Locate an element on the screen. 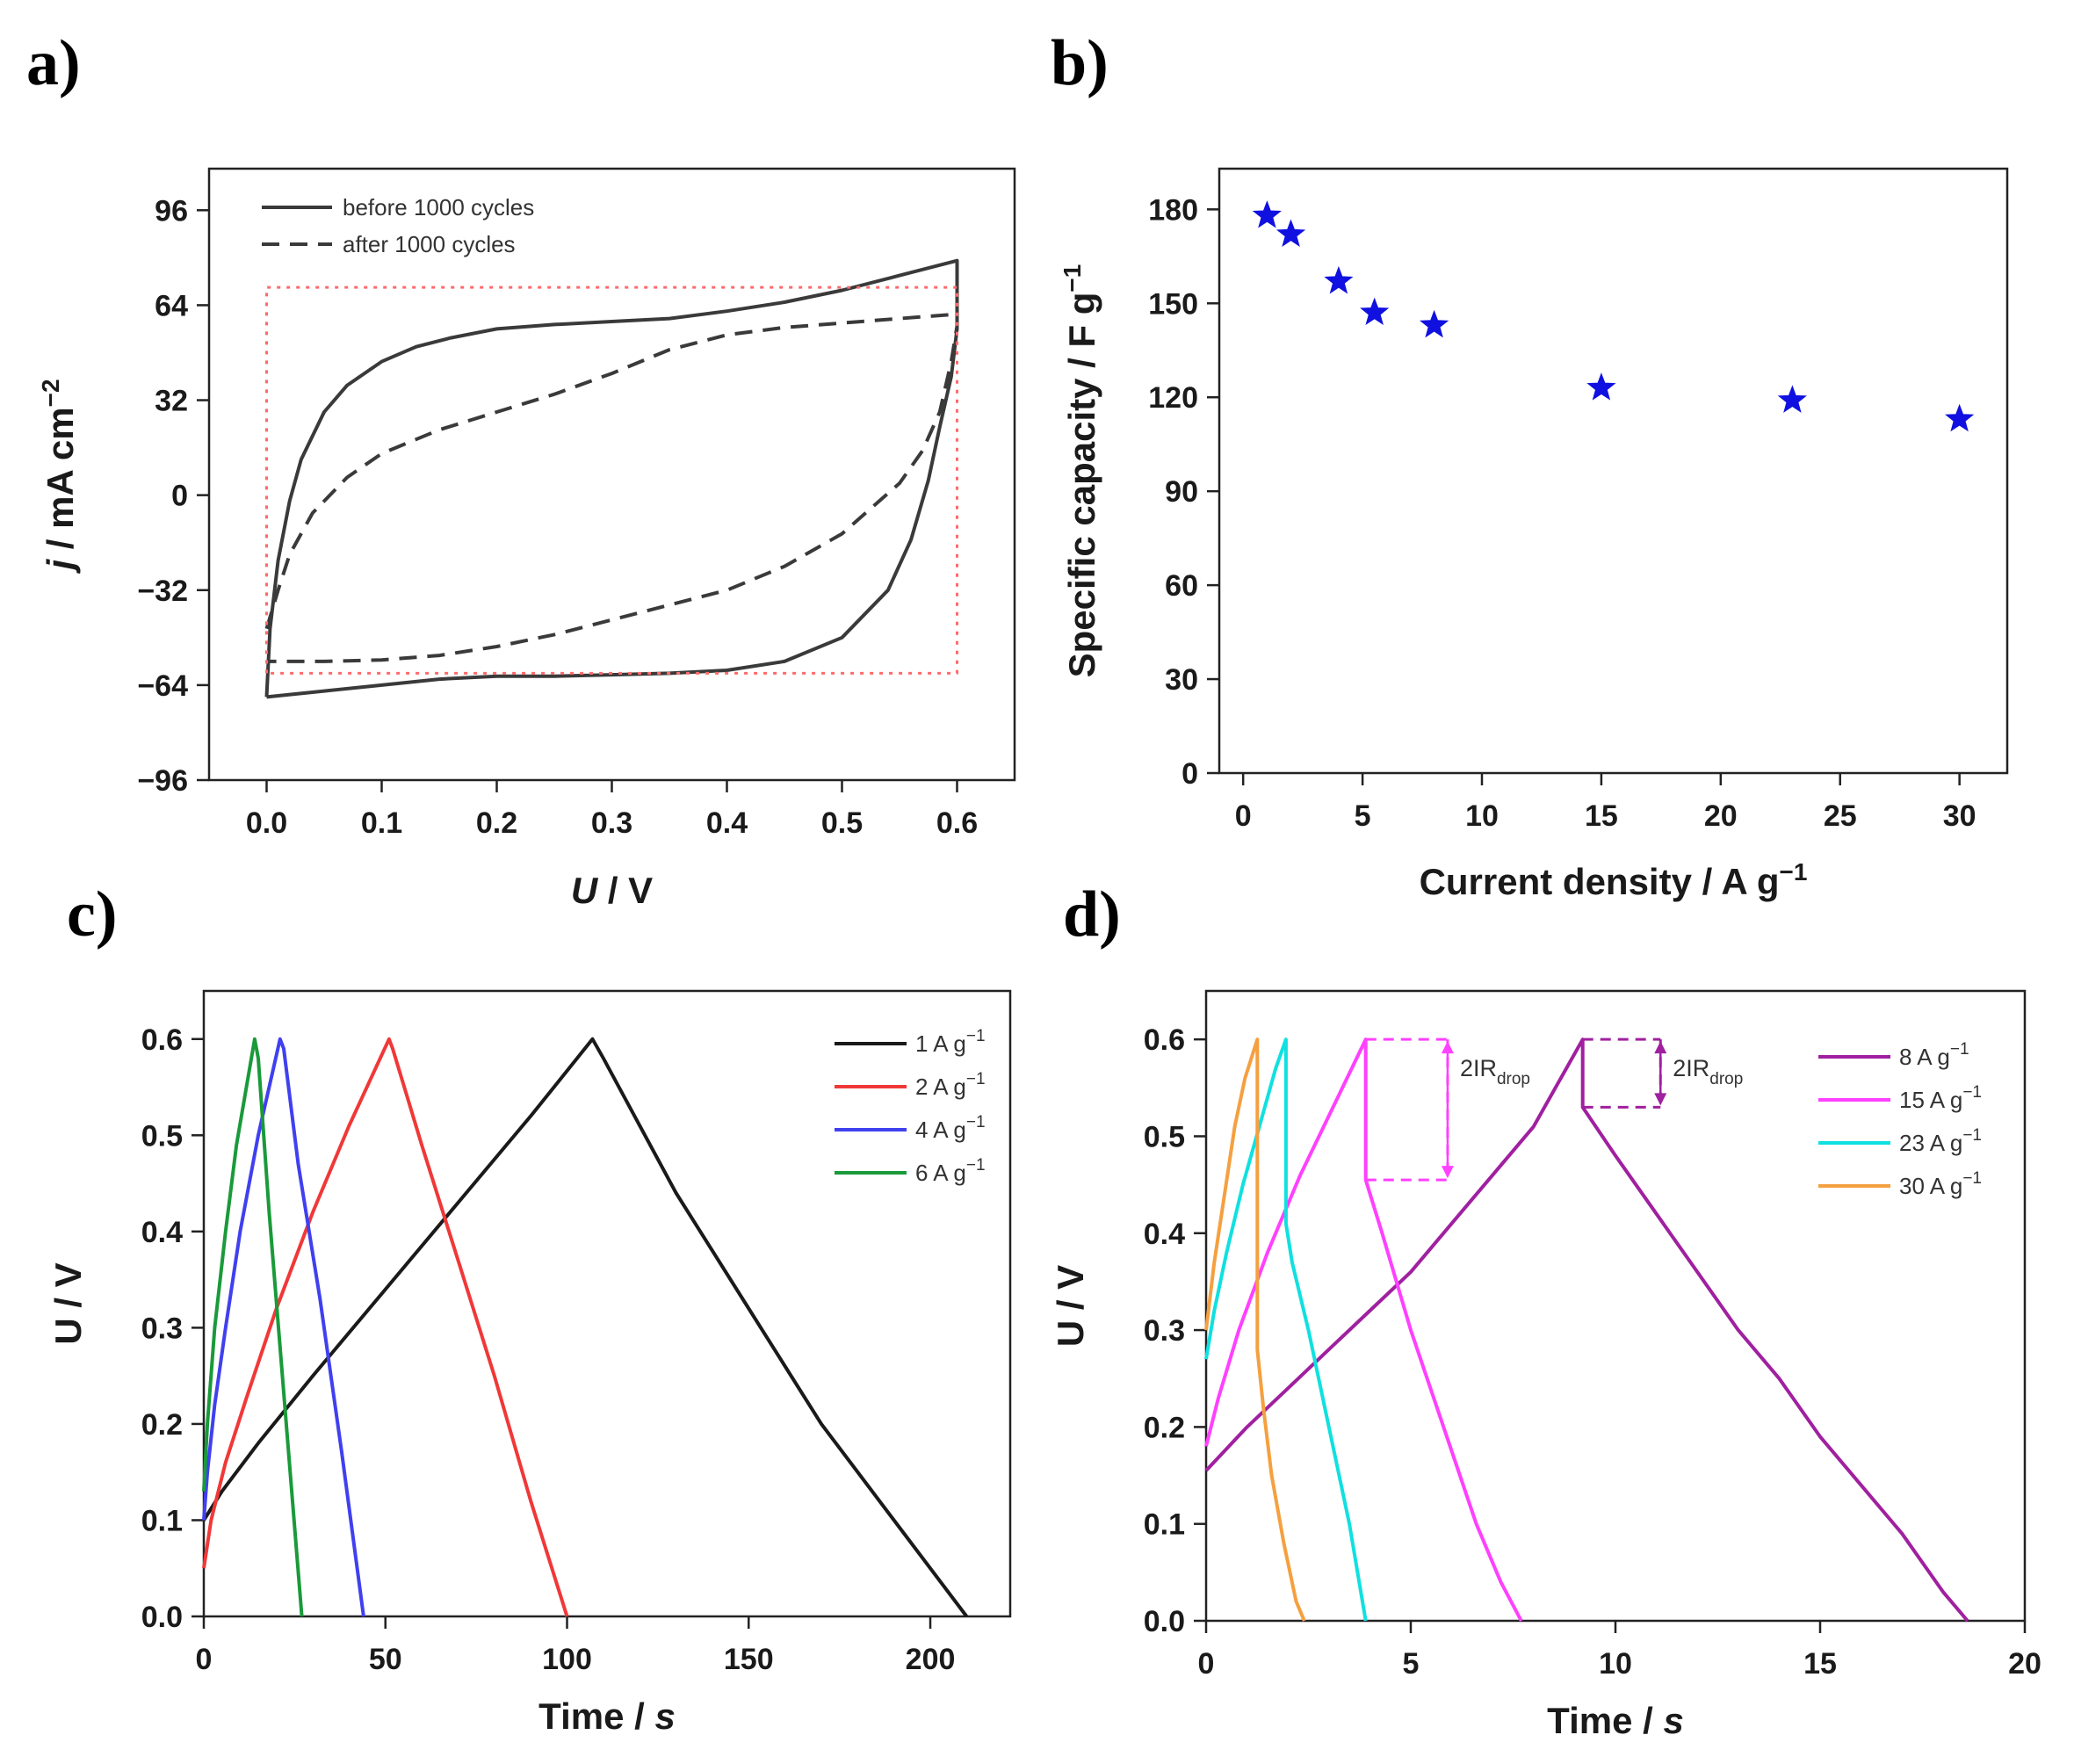  y-tick-label-c: 0.4 is located at coordinates (162, 1232).